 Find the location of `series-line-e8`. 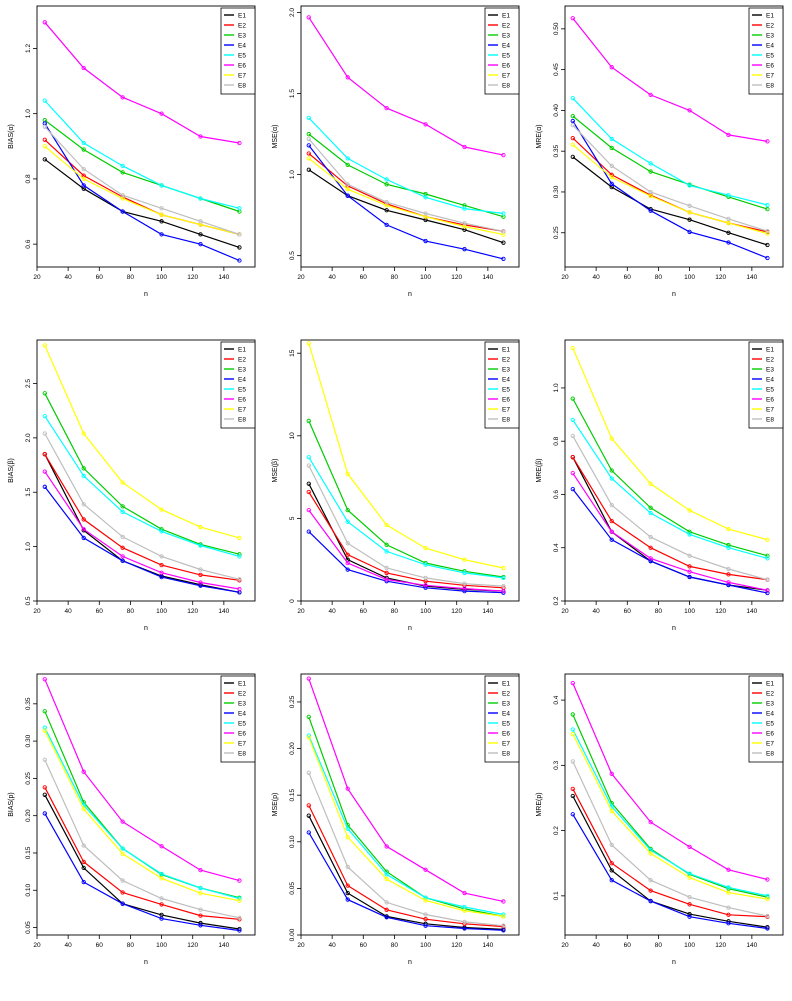

series-line-e8 is located at coordinates (670, 178).